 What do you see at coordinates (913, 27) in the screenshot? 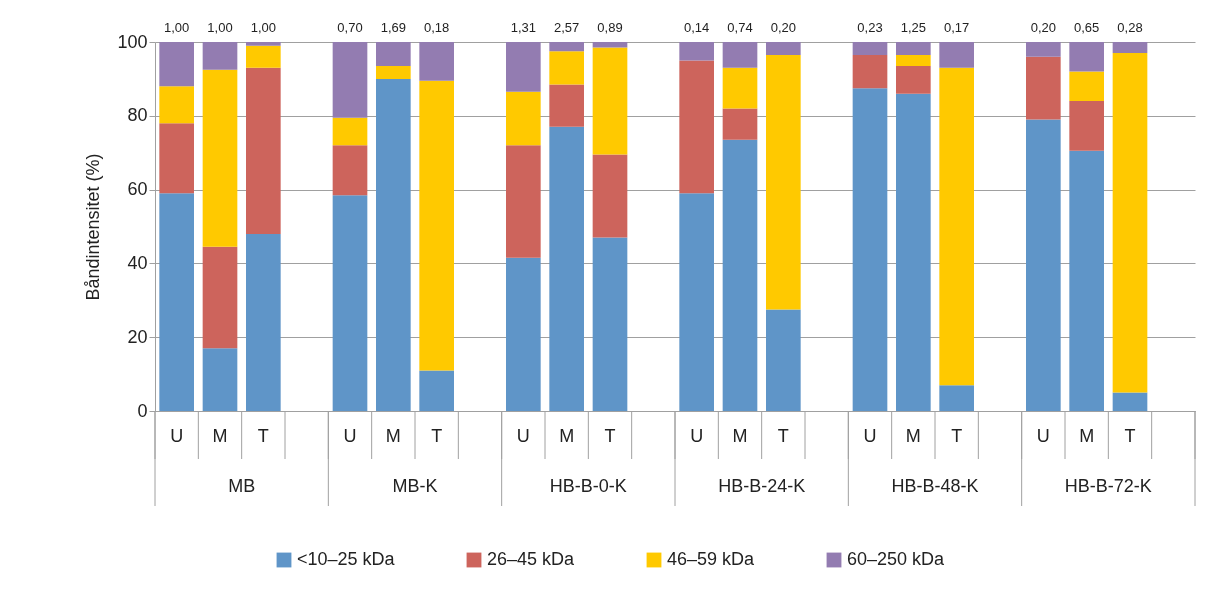
I see `text: 1,25` at bounding box center [913, 27].